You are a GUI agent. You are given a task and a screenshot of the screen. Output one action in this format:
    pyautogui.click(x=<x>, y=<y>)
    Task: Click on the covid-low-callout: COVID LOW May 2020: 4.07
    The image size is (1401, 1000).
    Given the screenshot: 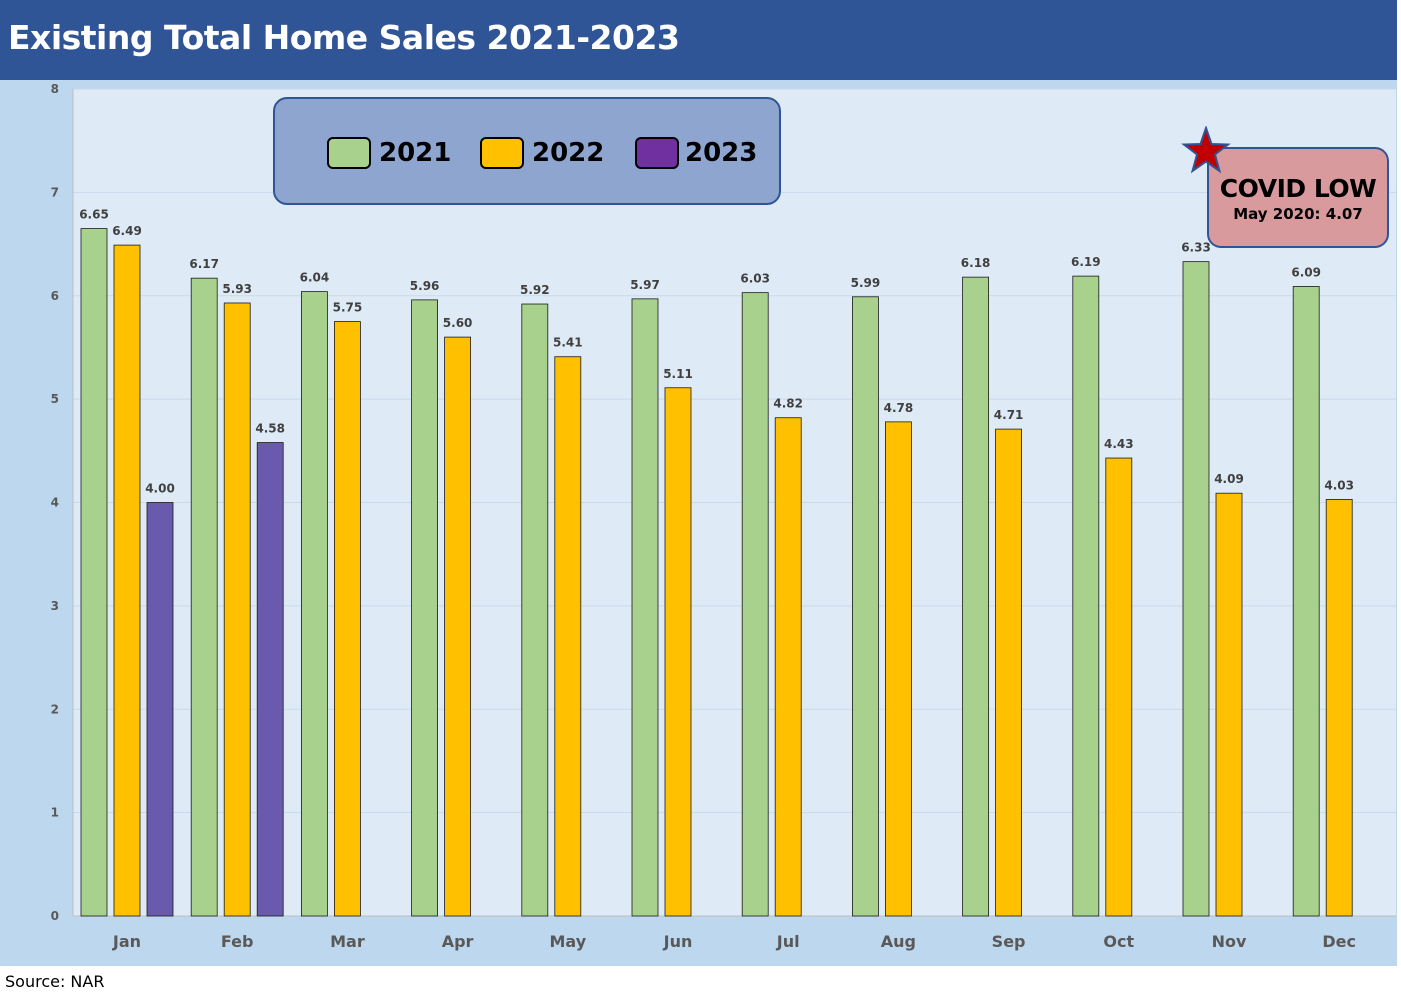 What is the action you would take?
    pyautogui.click(x=1298, y=197)
    